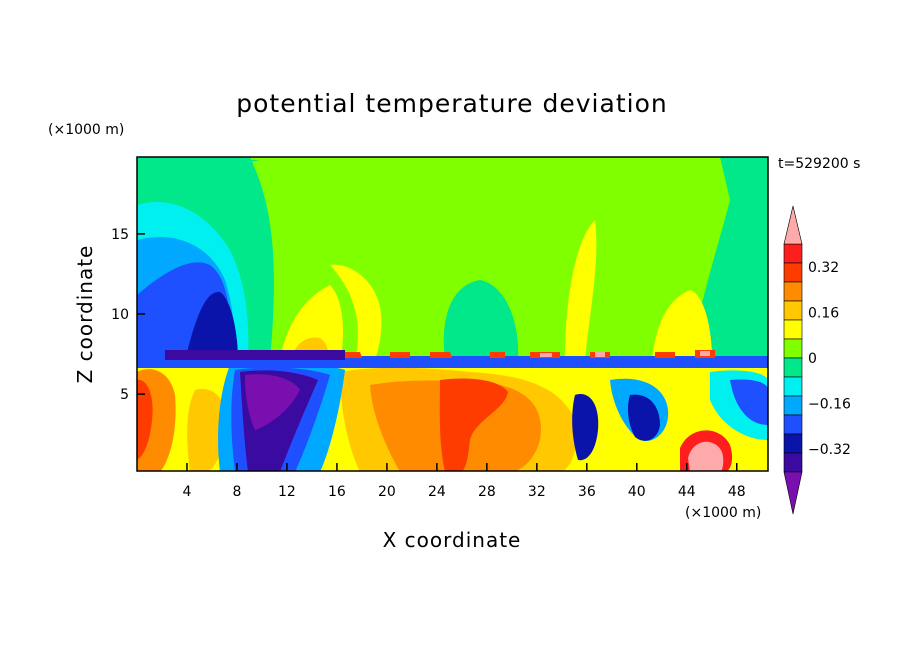 The image size is (904, 654). What do you see at coordinates (255, 355) in the screenshot?
I see `contour-tropopause-navy` at bounding box center [255, 355].